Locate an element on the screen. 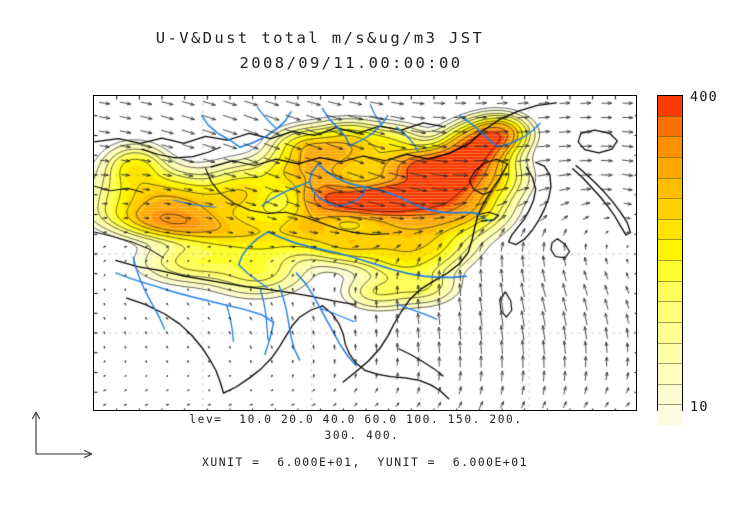 The height and width of the screenshot is (532, 752). colorbar-max-label: 400 is located at coordinates (704, 97).